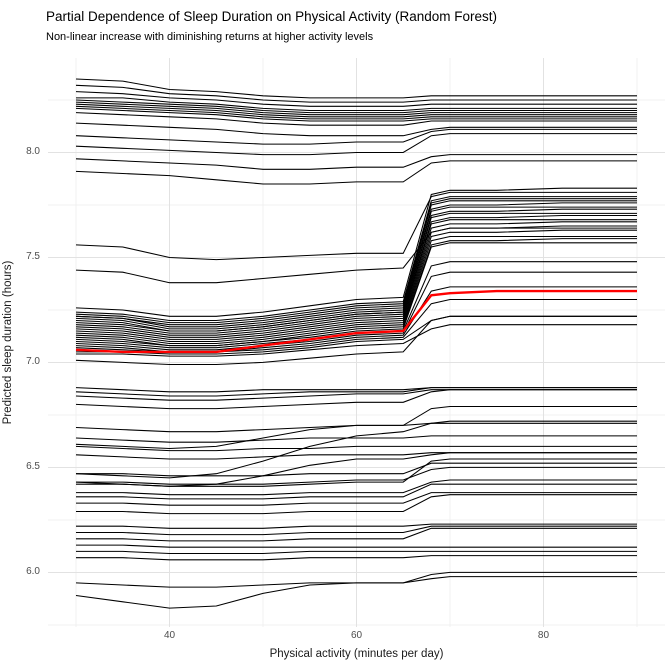  I want to click on y-tick-label: 7.0, so click(33, 362).